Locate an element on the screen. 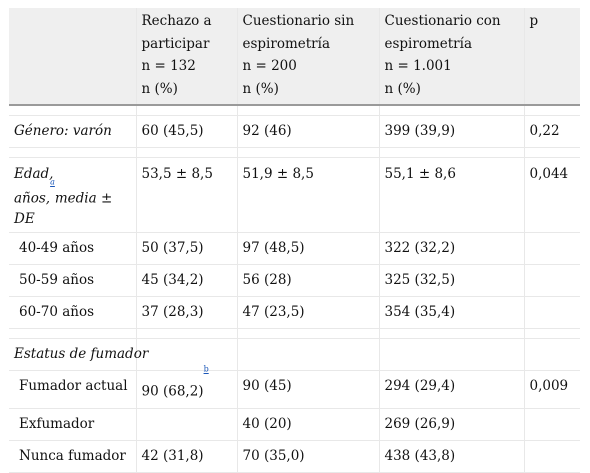  row-label: 40-49 años is located at coordinates (72, 248).